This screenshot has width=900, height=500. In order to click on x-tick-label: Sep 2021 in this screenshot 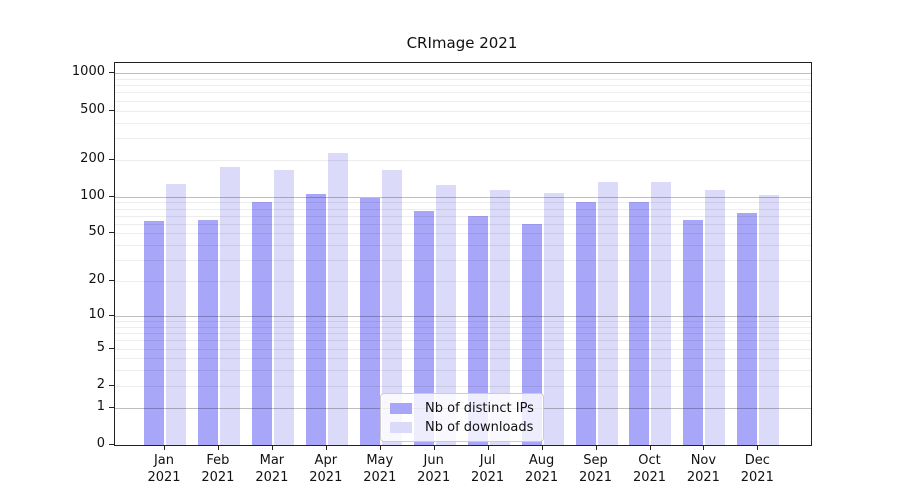, I will do `click(595, 469)`.